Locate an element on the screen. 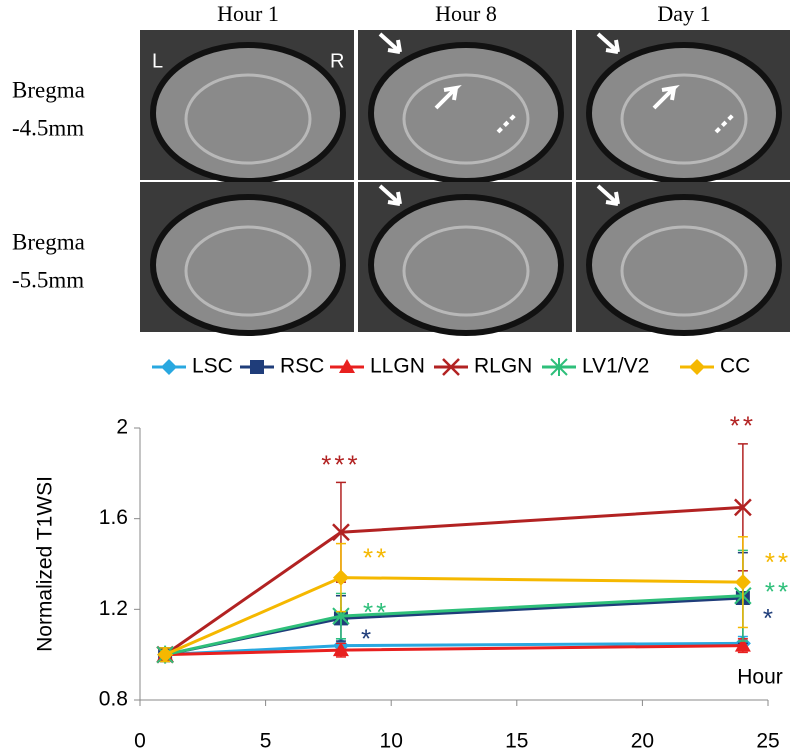 The image size is (800, 754). legend-label: RSC is located at coordinates (302, 366).